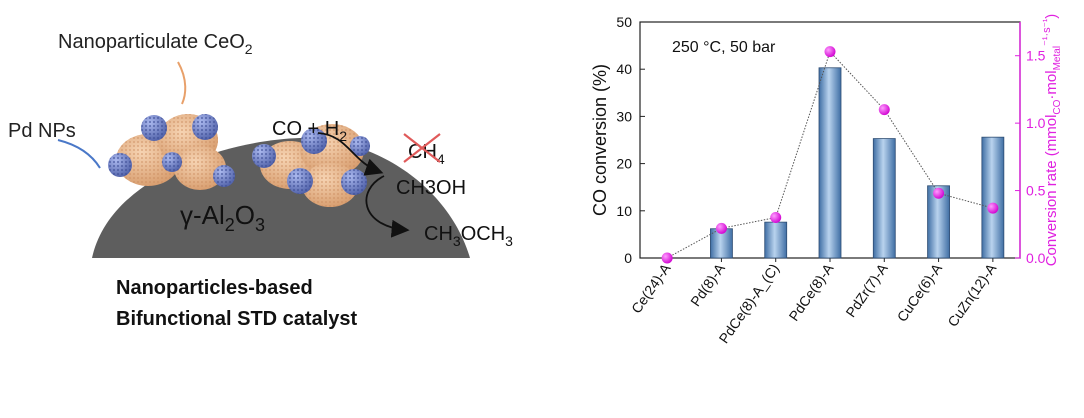  What do you see at coordinates (624, 164) in the screenshot?
I see `y-tick-label: 20` at bounding box center [624, 164].